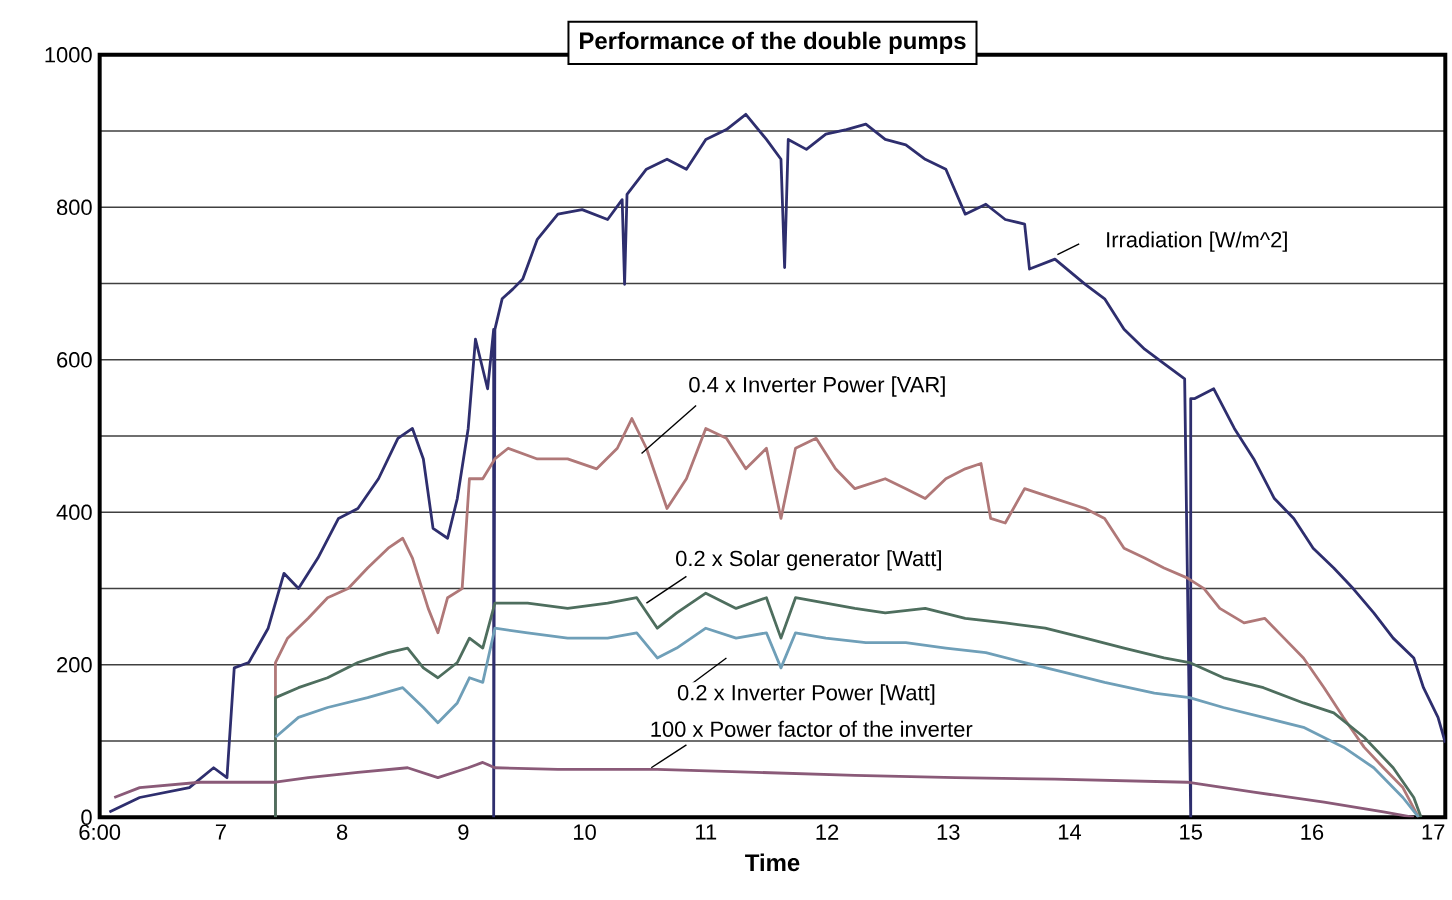 This screenshot has height=900, width=1452. Describe the element at coordinates (342, 832) in the screenshot. I see `x-tick-label: 8` at that location.